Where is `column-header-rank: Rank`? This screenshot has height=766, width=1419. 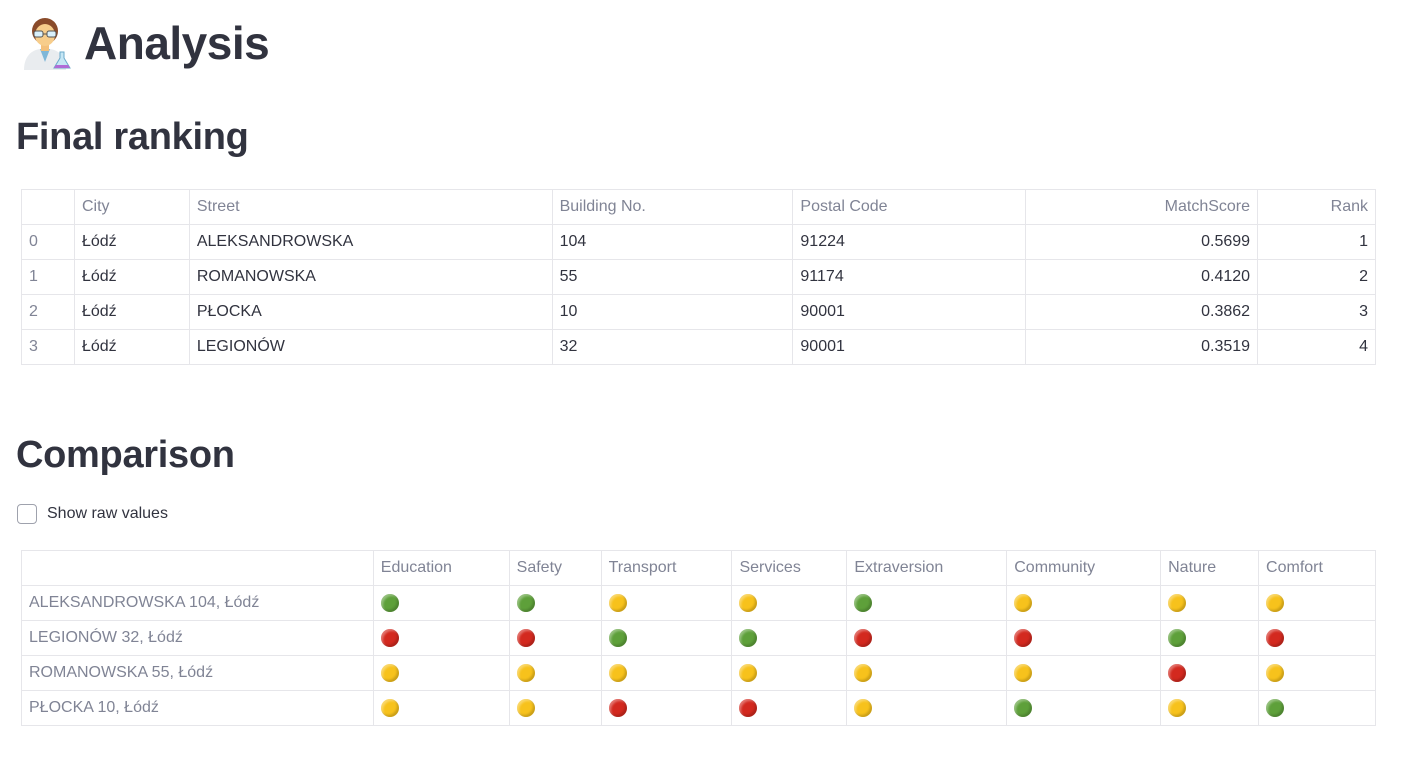
column-header-rank: Rank is located at coordinates (1316, 207).